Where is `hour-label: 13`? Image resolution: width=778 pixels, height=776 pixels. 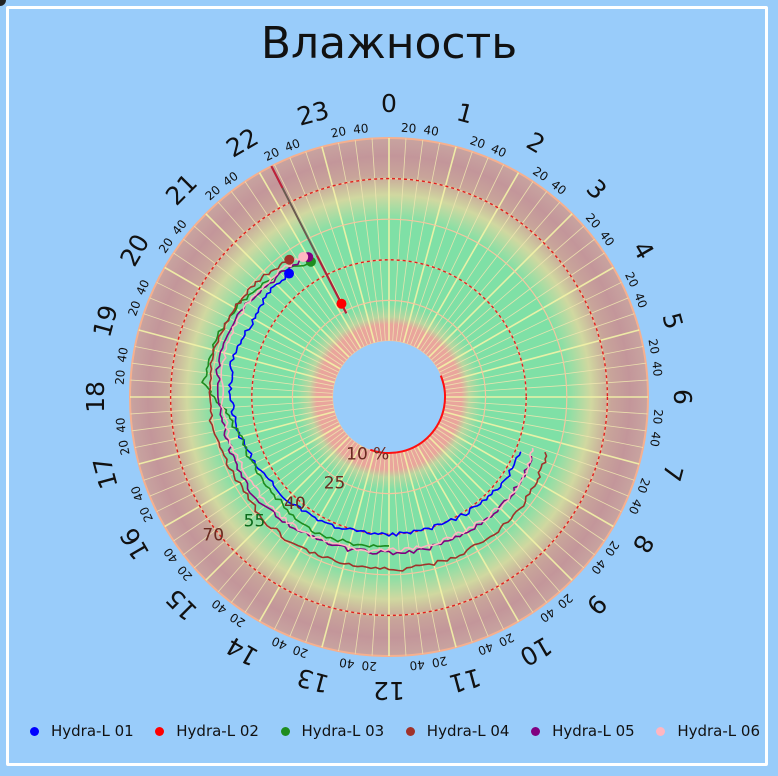
hour-label: 13 is located at coordinates (313, 680).